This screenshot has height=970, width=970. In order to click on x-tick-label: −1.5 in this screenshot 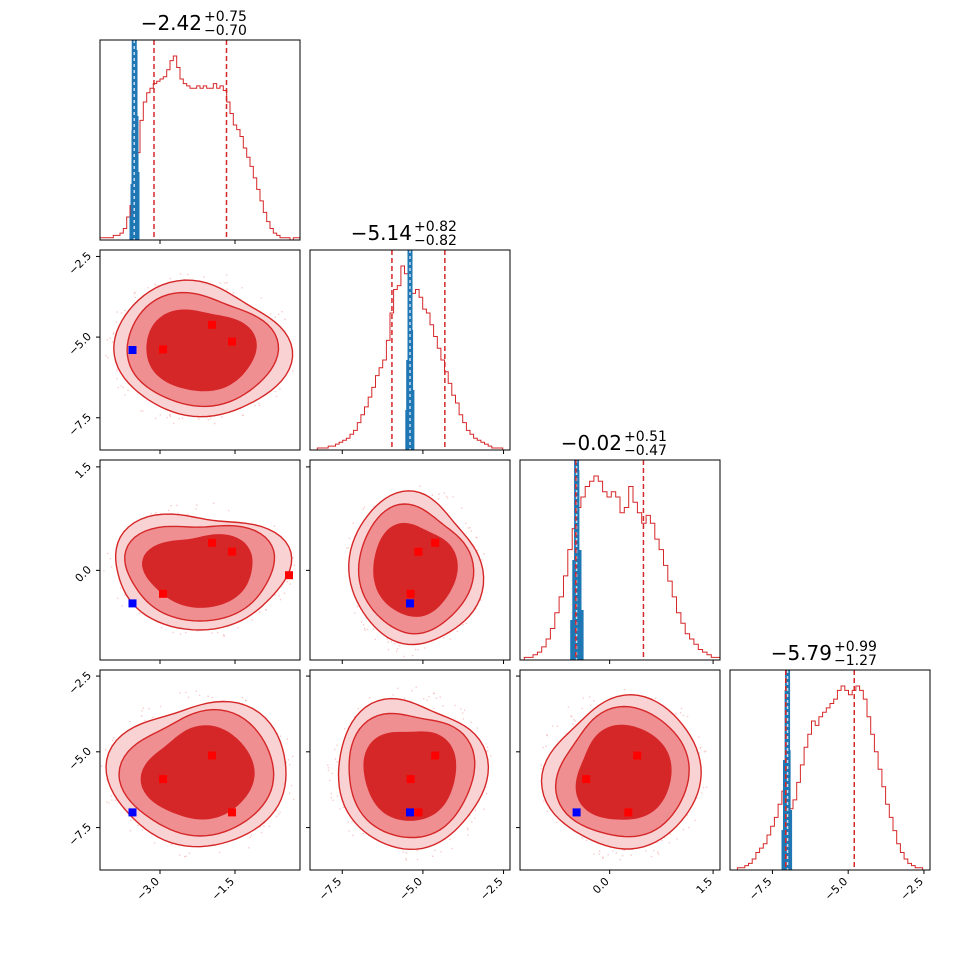, I will do `click(223, 889)`.